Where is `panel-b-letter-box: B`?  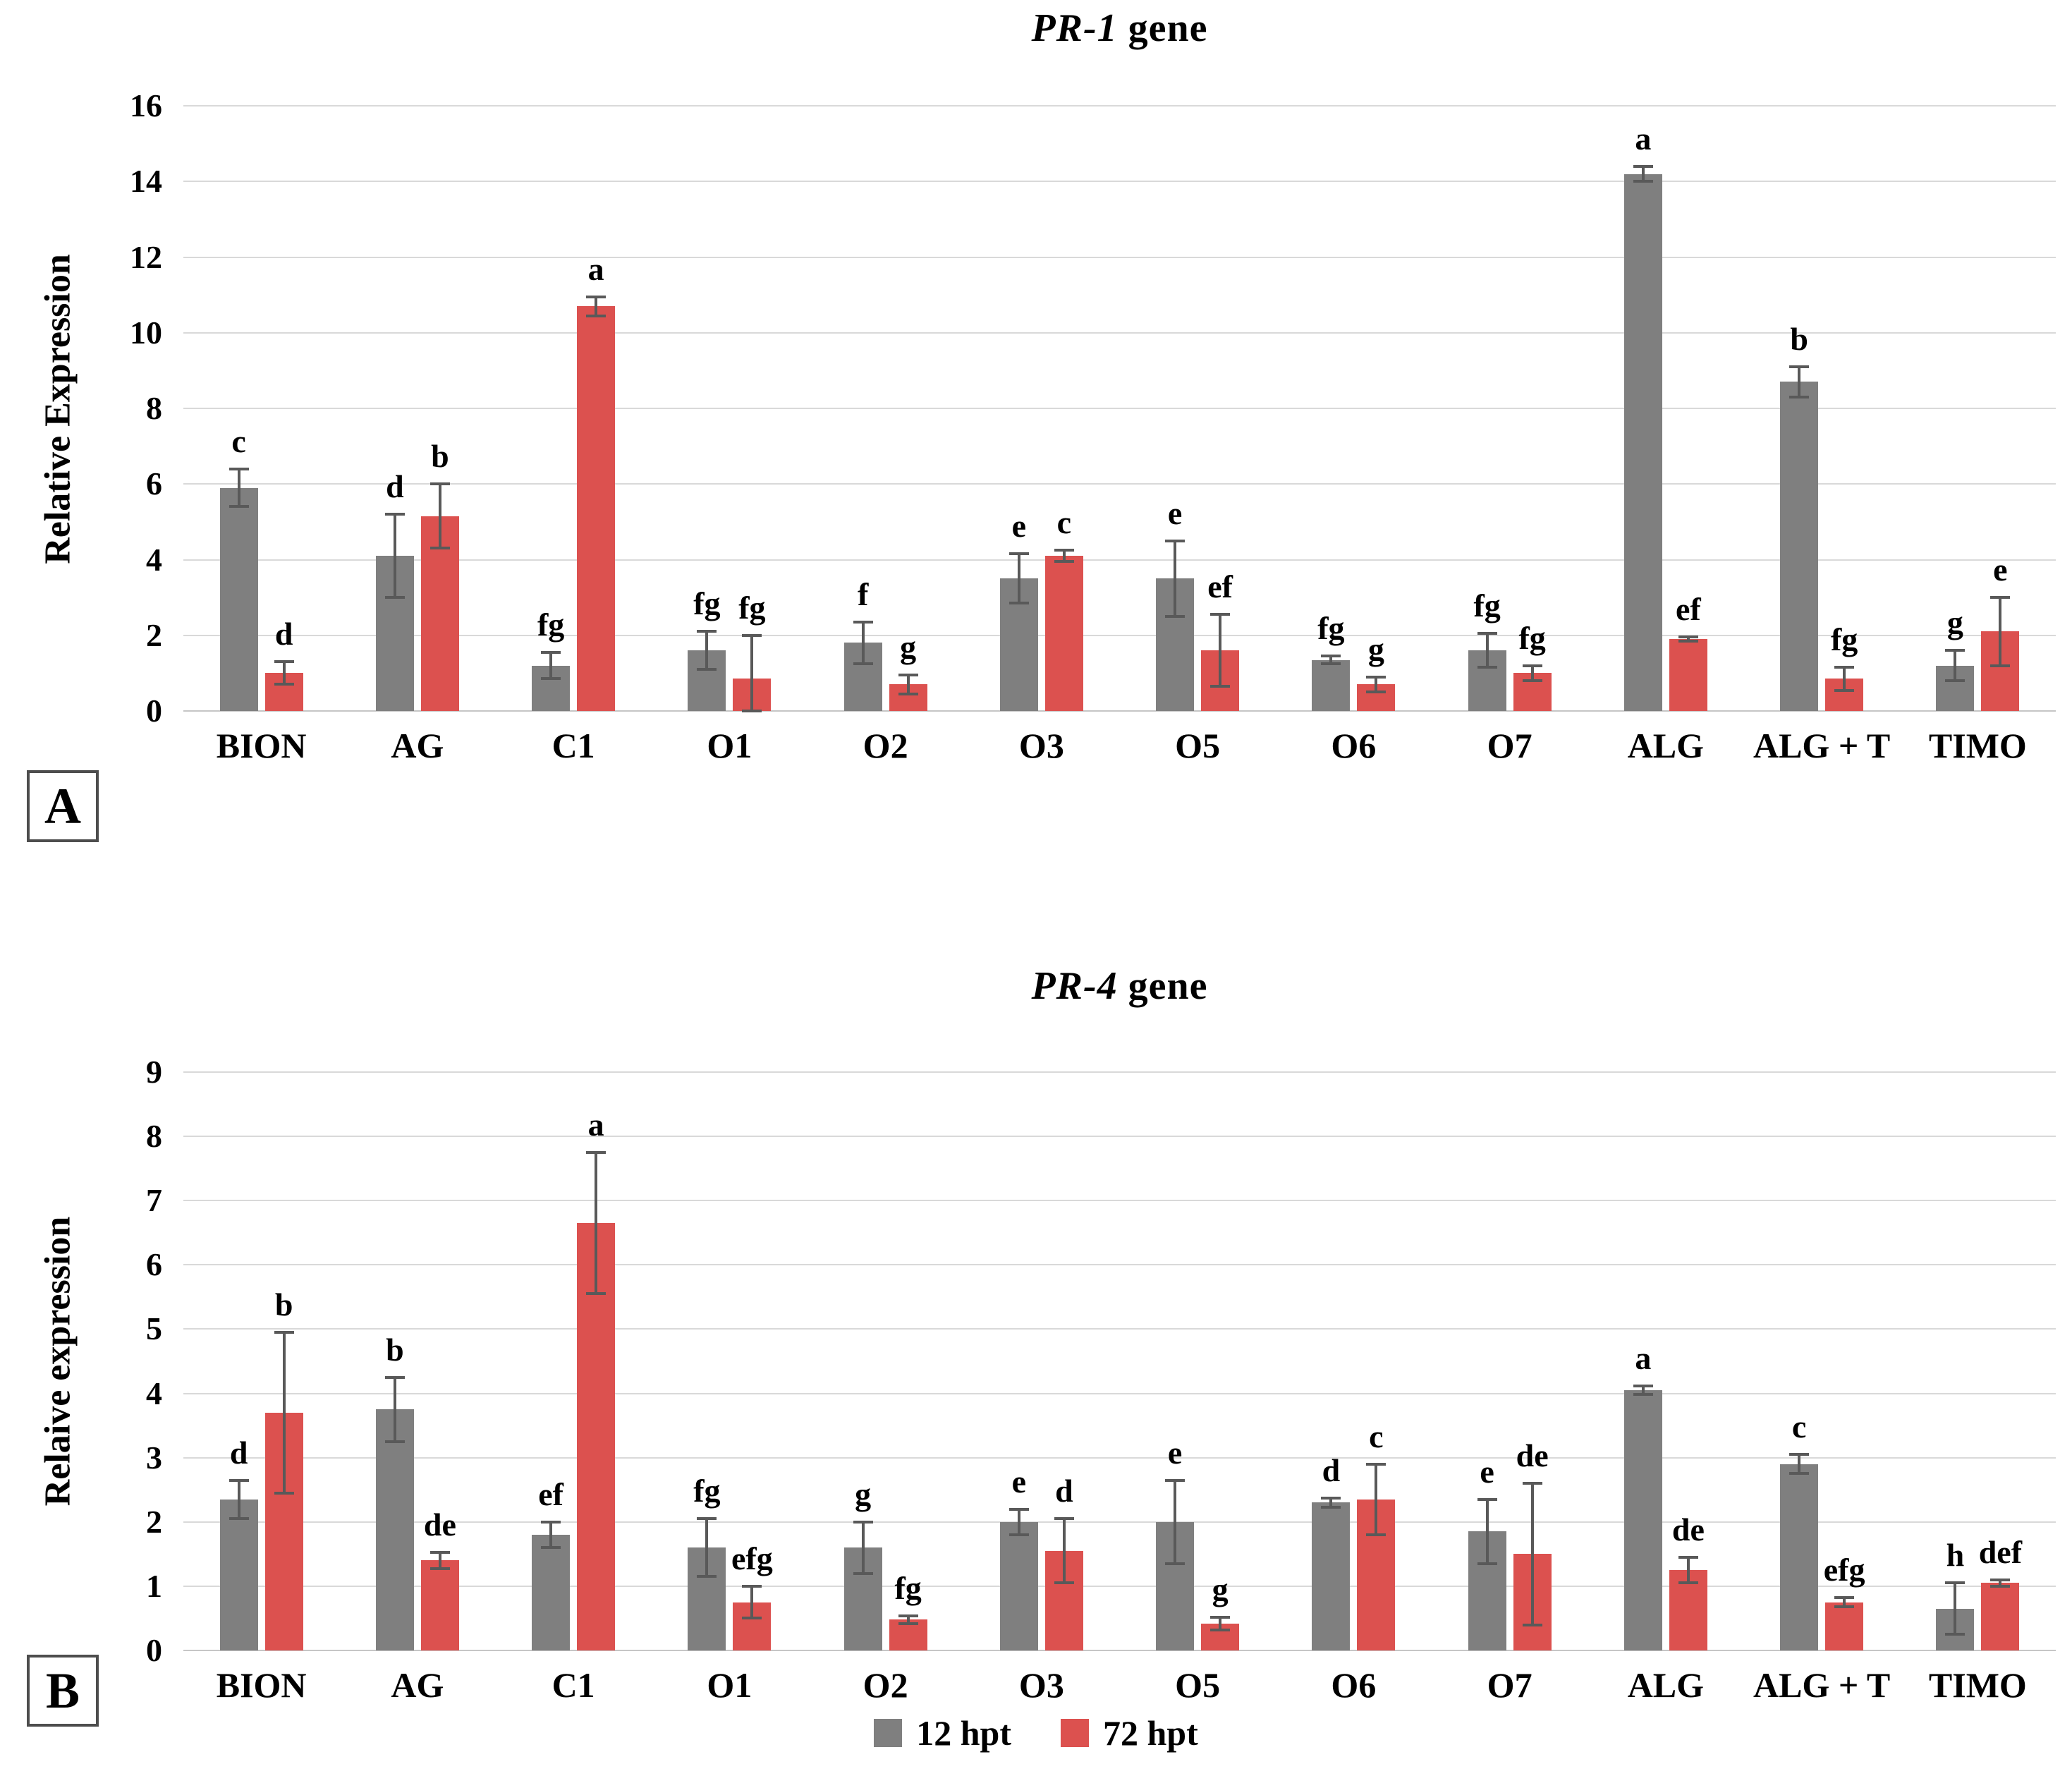
panel-b-letter-box: B is located at coordinates (63, 1691).